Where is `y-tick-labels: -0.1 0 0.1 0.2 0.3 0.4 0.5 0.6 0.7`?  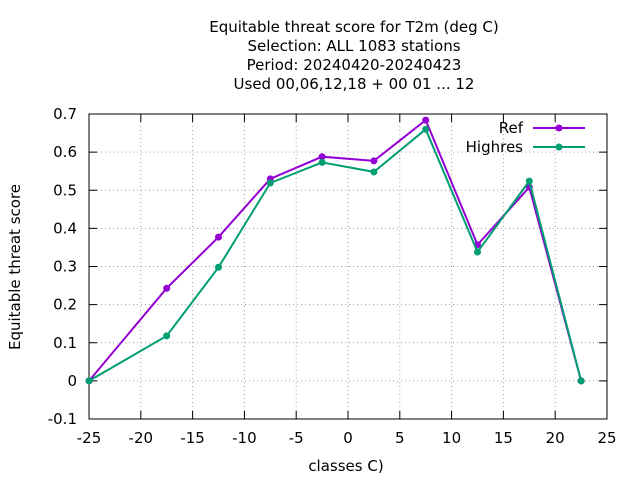
y-tick-labels: -0.1 0 0.1 0.2 0.3 0.4 0.5 0.6 0.7 is located at coordinates (62, 266).